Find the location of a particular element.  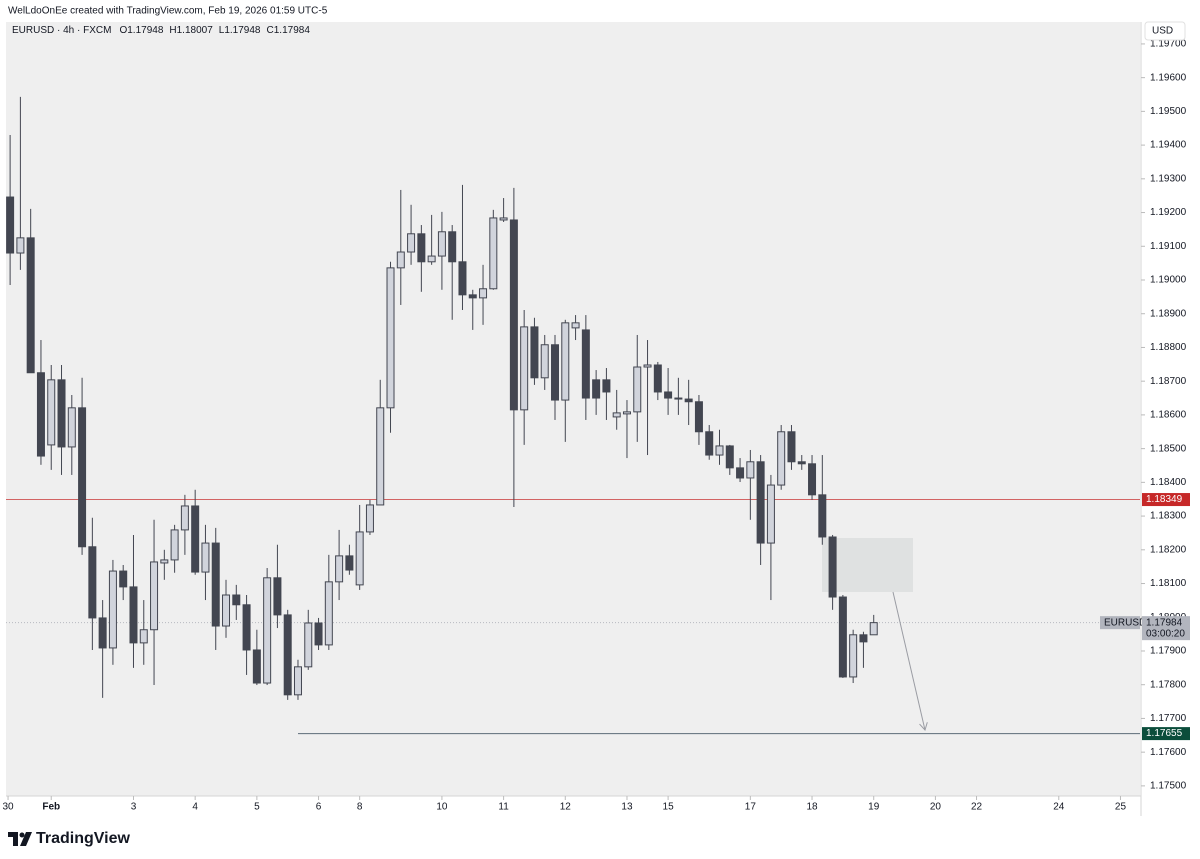

x-tick-label: 25 is located at coordinates (1121, 807).